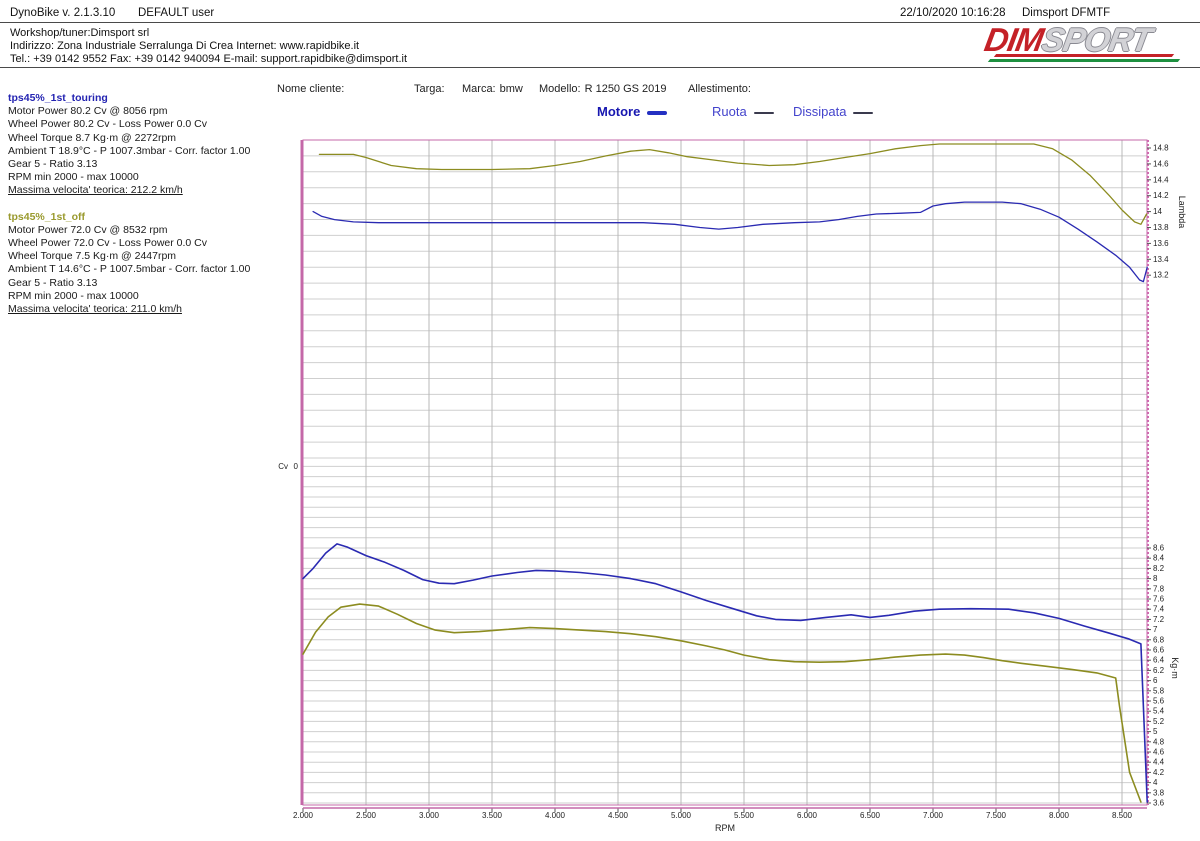 The width and height of the screenshot is (1200, 841). I want to click on legend-label: Motore, so click(619, 111).